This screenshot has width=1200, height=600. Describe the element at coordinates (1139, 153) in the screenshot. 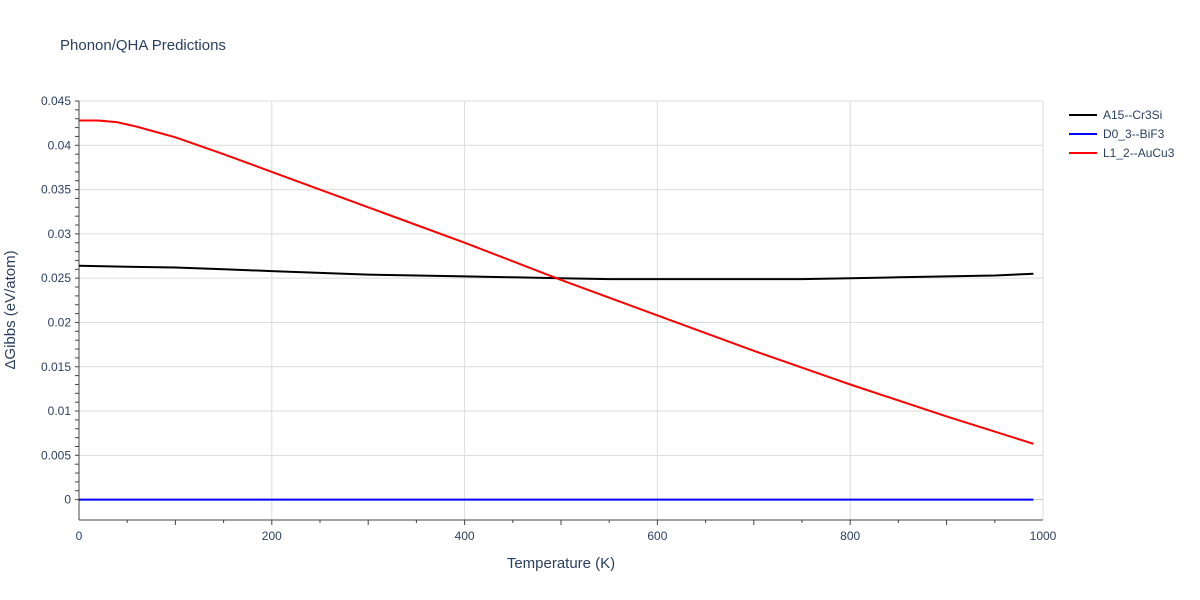

I see `legend-label: L1_2--AuCu3` at that location.